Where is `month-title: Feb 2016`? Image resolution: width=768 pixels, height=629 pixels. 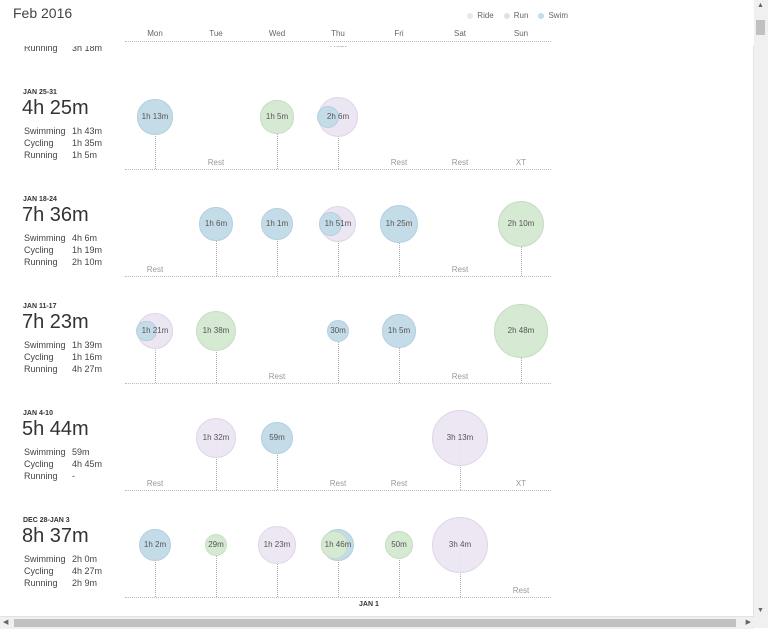
month-title: Feb 2016 is located at coordinates (43, 13).